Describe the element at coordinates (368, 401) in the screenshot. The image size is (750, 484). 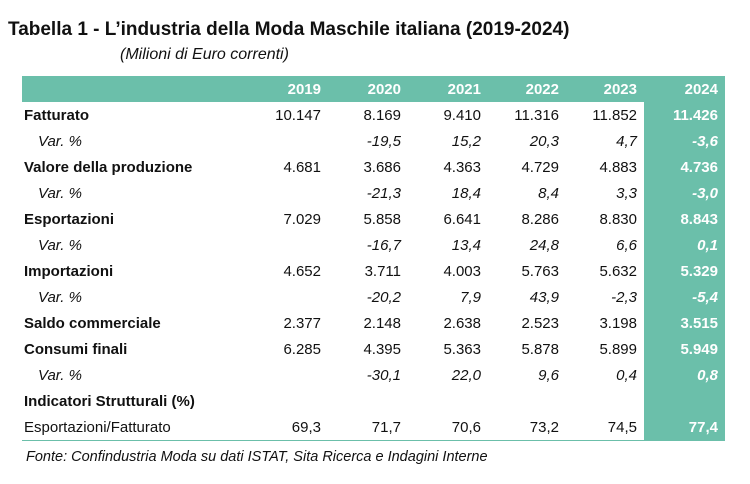
I see `cell-2020` at that location.